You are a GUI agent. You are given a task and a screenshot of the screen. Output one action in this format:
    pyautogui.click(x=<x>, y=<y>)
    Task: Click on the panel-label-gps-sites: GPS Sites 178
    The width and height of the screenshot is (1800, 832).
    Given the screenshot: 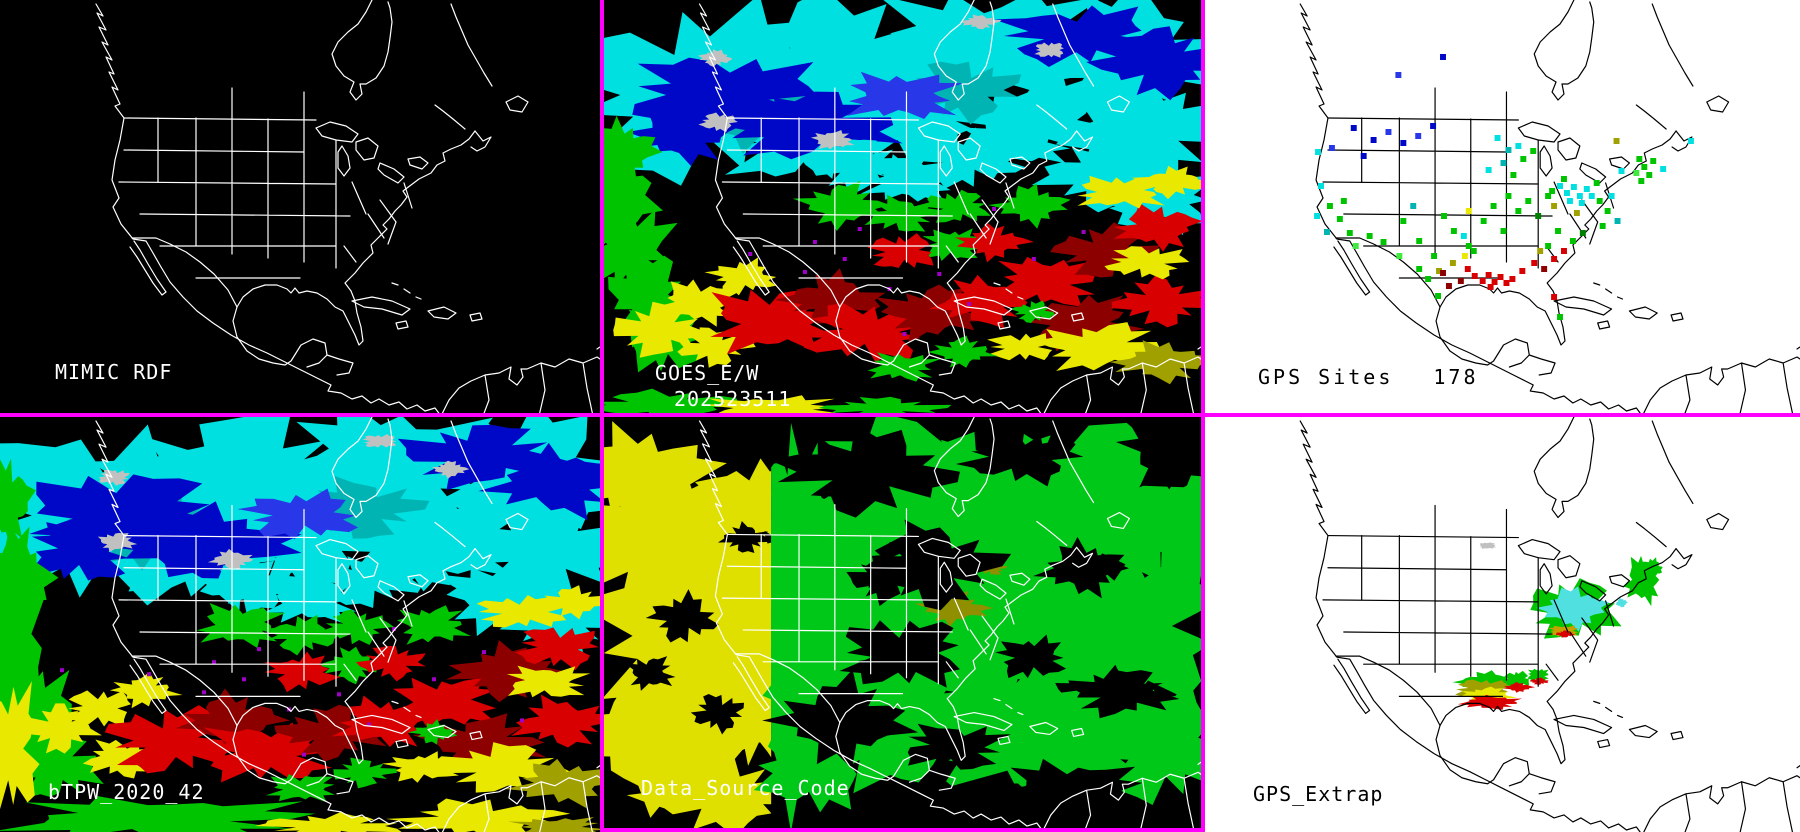 What is the action you would take?
    pyautogui.click(x=1368, y=377)
    